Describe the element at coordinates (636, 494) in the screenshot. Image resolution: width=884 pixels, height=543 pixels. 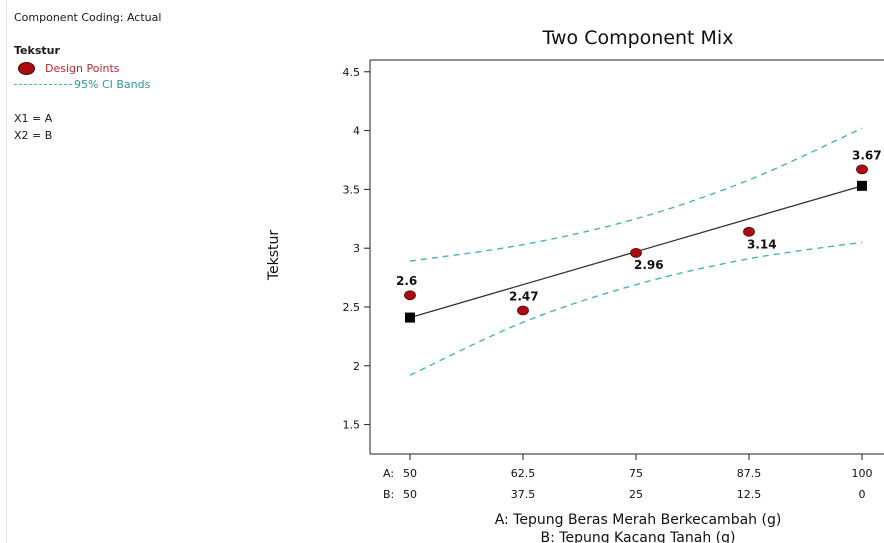
I see `x-tick-label-b: 25` at that location.